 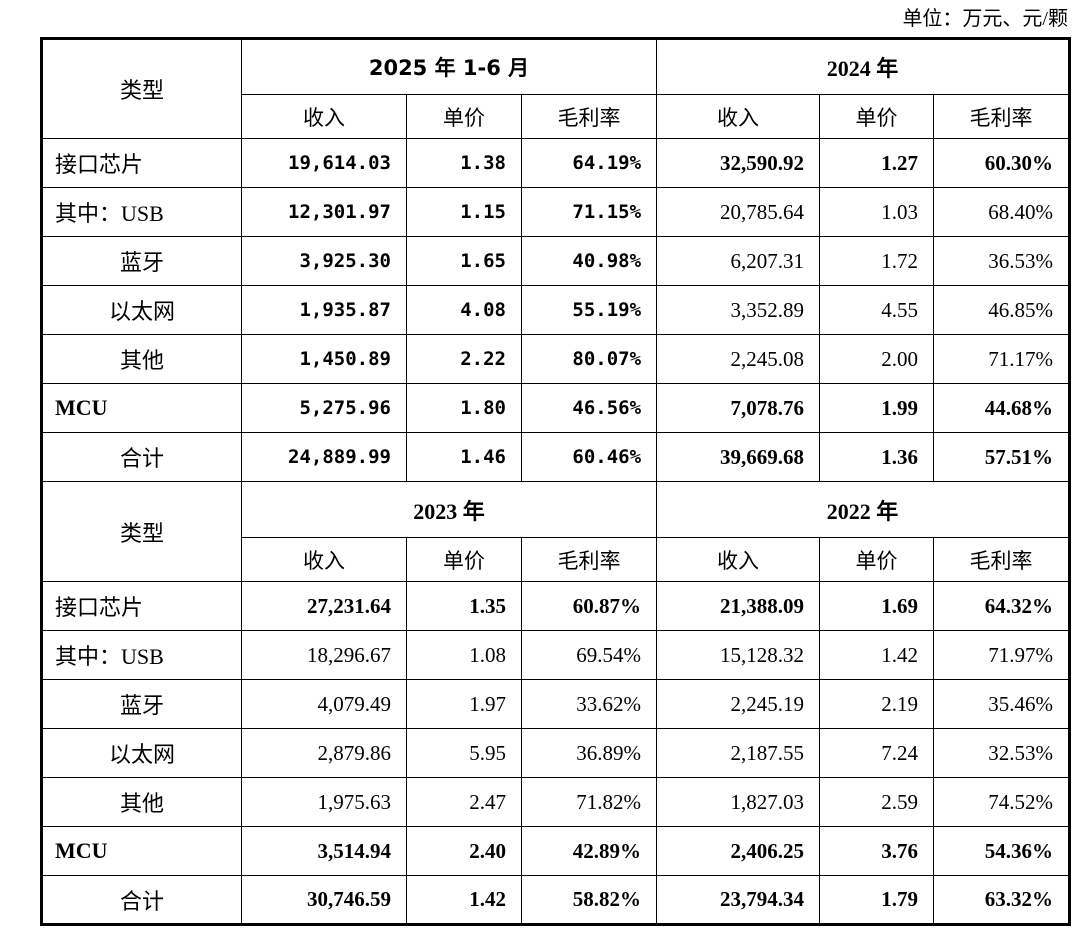 I want to click on revenue-cell: 1,975.63, so click(x=324, y=802).